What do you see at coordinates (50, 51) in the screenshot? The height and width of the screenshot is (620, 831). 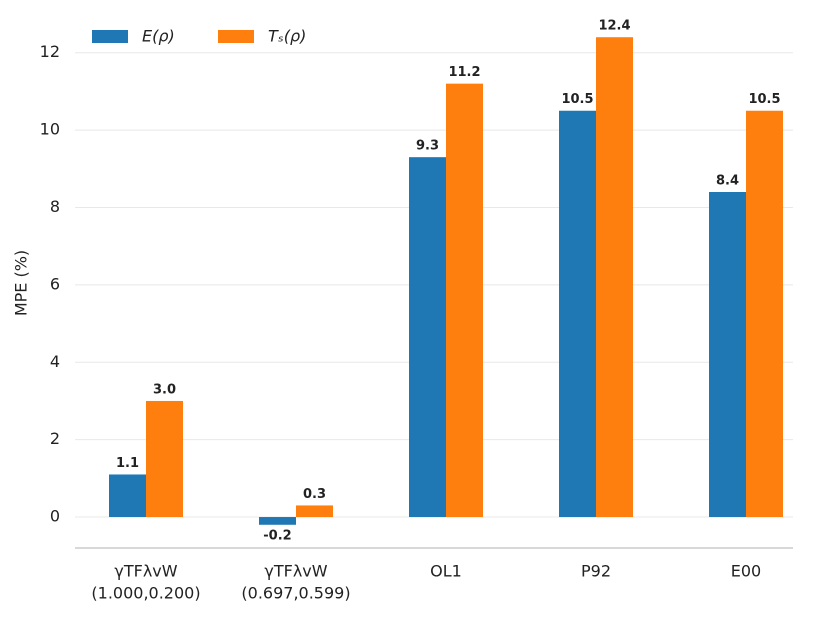 I see `y-tick-label: 12` at bounding box center [50, 51].